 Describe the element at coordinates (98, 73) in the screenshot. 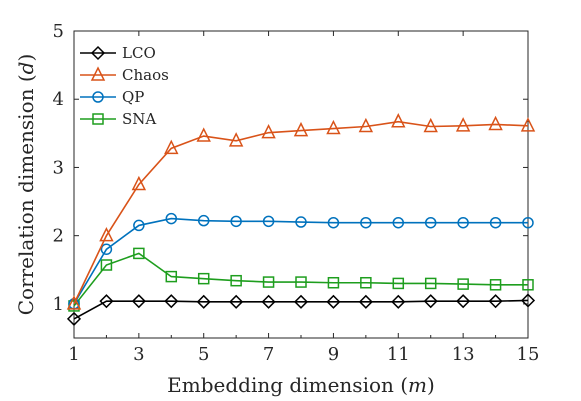

I see `legend-marker-chaos` at that location.